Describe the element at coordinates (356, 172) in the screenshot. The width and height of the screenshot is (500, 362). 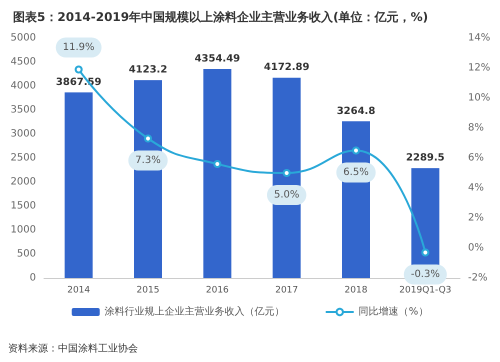
I see `data-label: 6.5%` at that location.